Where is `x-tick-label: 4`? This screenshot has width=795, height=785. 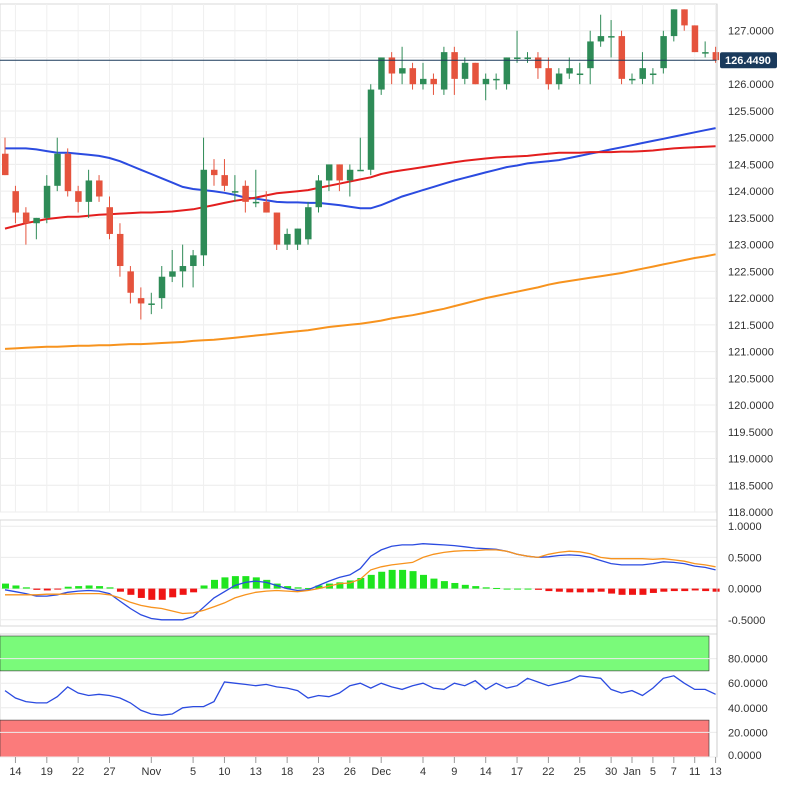 x-tick-label: 4 is located at coordinates (423, 772).